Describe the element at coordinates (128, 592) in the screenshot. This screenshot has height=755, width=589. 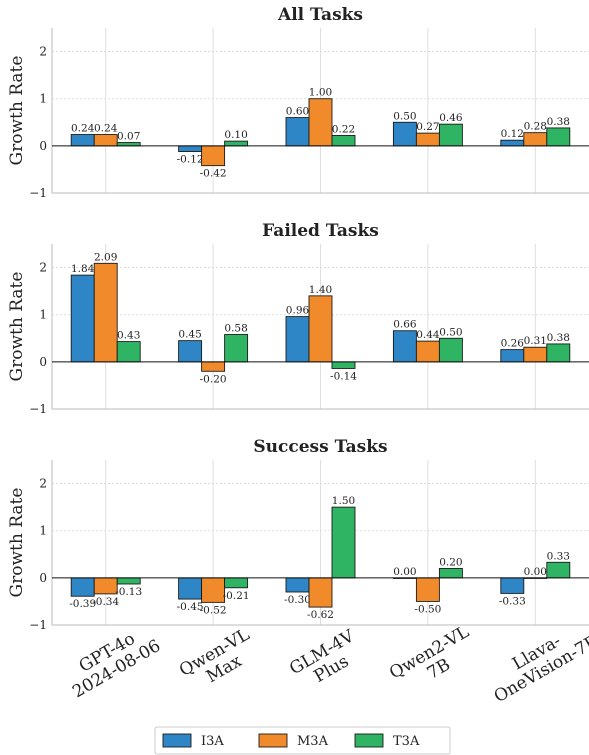
I see `data-label: -0.13` at that location.